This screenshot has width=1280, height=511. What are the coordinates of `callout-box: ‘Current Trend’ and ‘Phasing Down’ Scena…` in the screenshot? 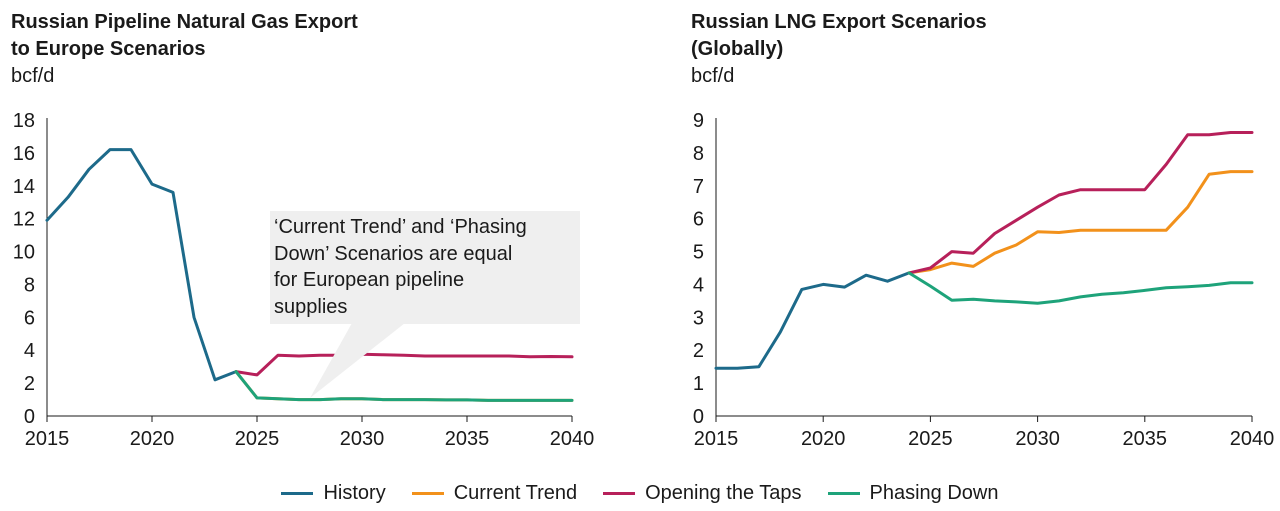 It's located at (425, 267).